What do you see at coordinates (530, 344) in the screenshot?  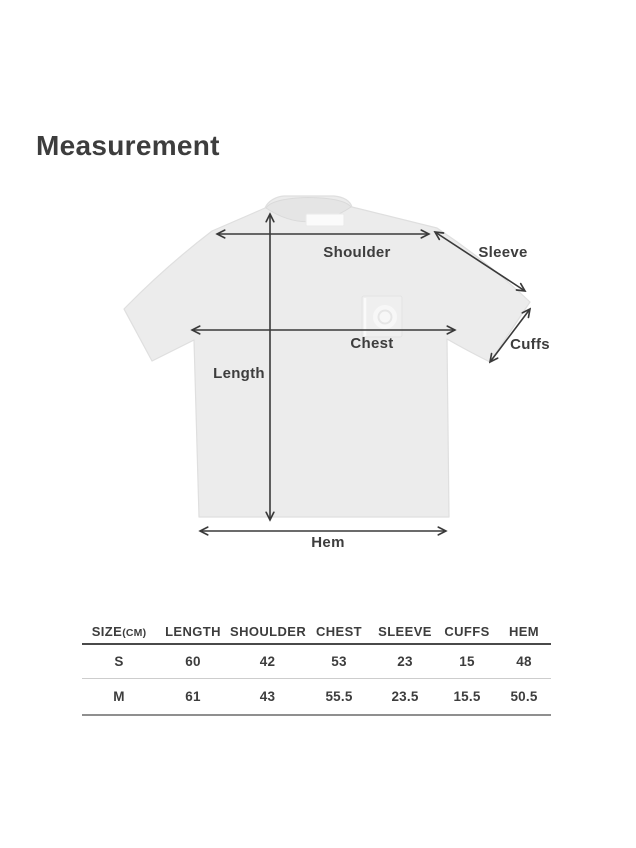 I see `cuffs-label: Cuffs` at bounding box center [530, 344].